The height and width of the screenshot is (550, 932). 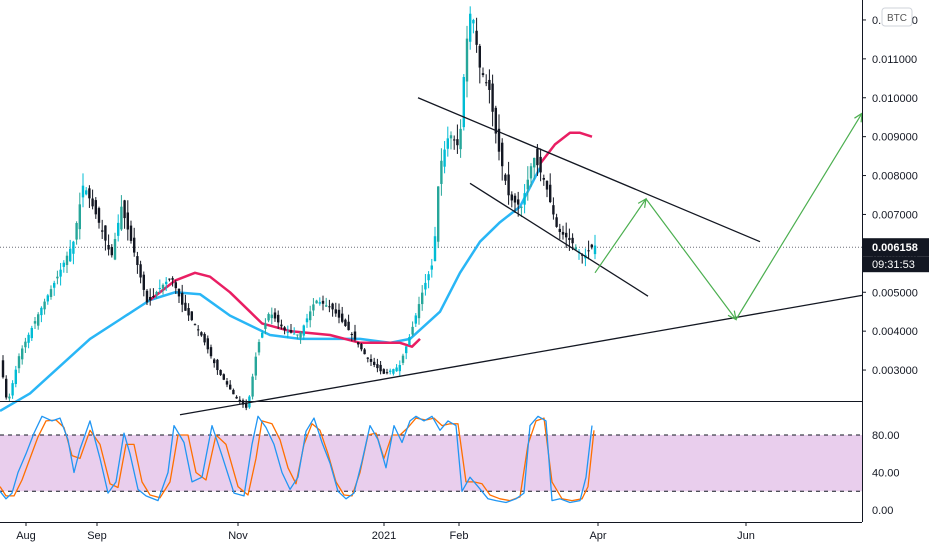 What do you see at coordinates (26, 536) in the screenshot?
I see `time-axis-label: Aug` at bounding box center [26, 536].